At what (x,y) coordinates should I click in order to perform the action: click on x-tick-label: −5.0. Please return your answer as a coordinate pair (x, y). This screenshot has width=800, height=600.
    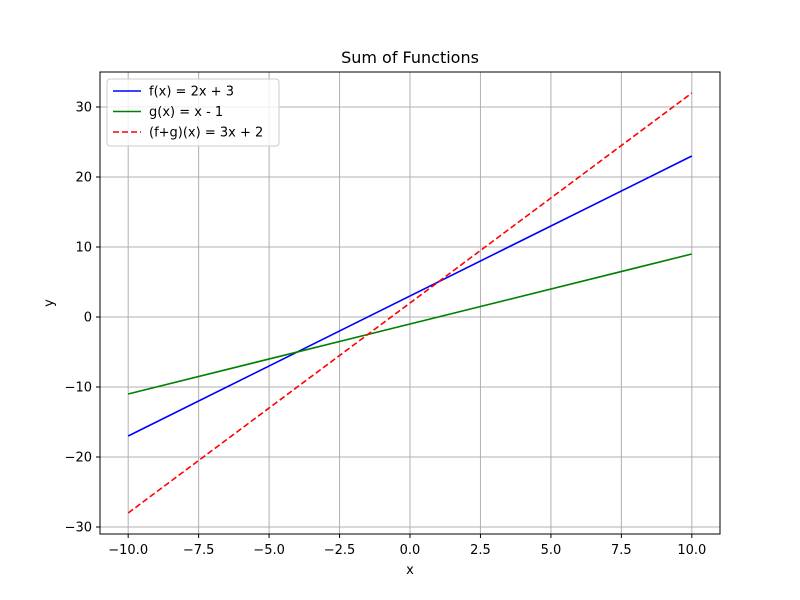
    Looking at the image, I should click on (269, 550).